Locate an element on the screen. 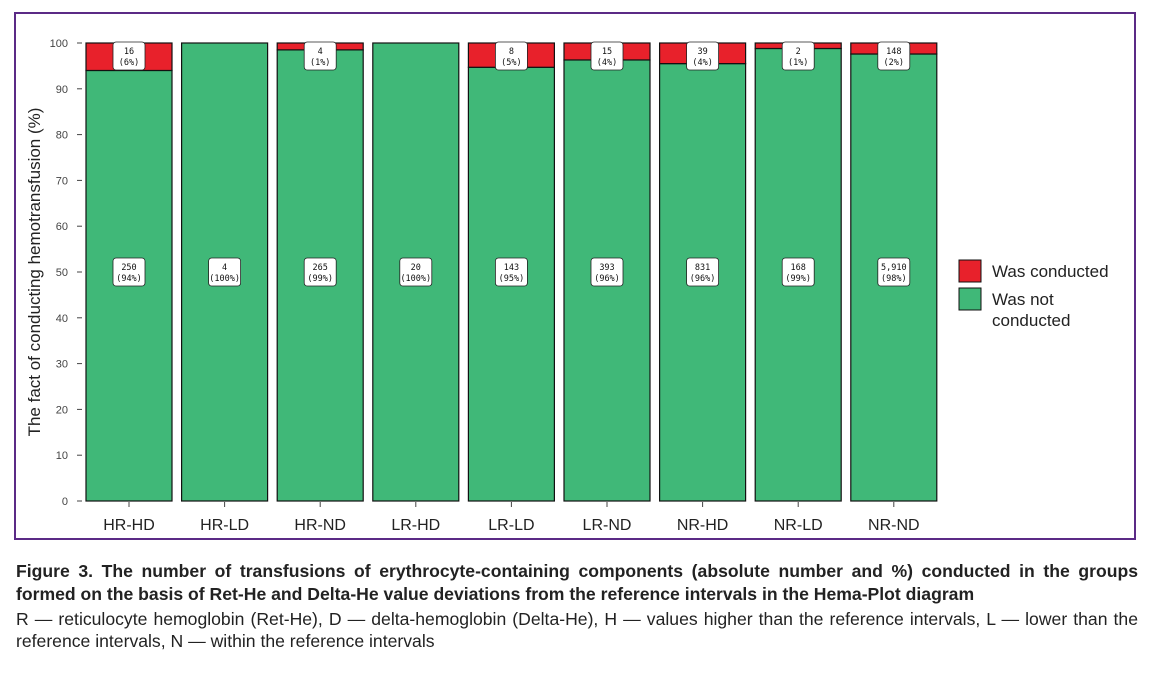 The height and width of the screenshot is (697, 1151). y-tick-label: 40 is located at coordinates (62, 319).